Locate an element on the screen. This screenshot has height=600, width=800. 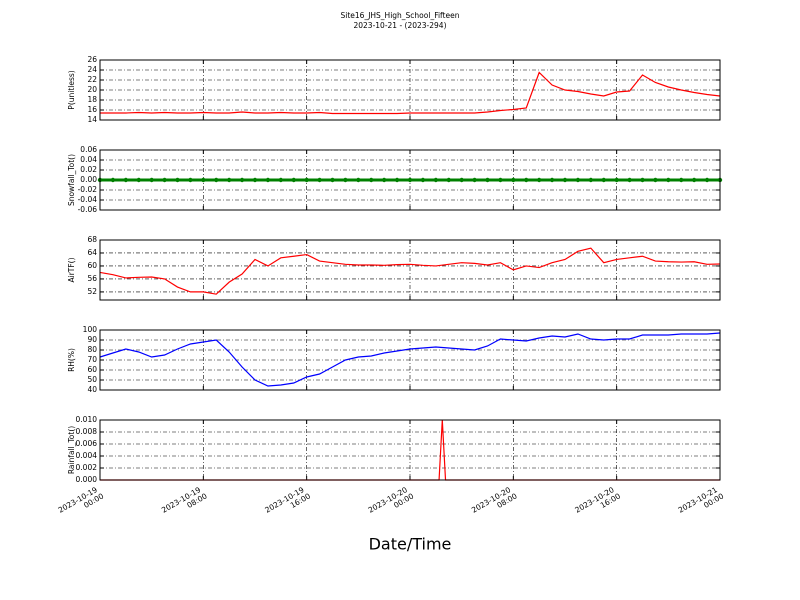
y-tick-label: 0.004 is located at coordinates (87, 455).